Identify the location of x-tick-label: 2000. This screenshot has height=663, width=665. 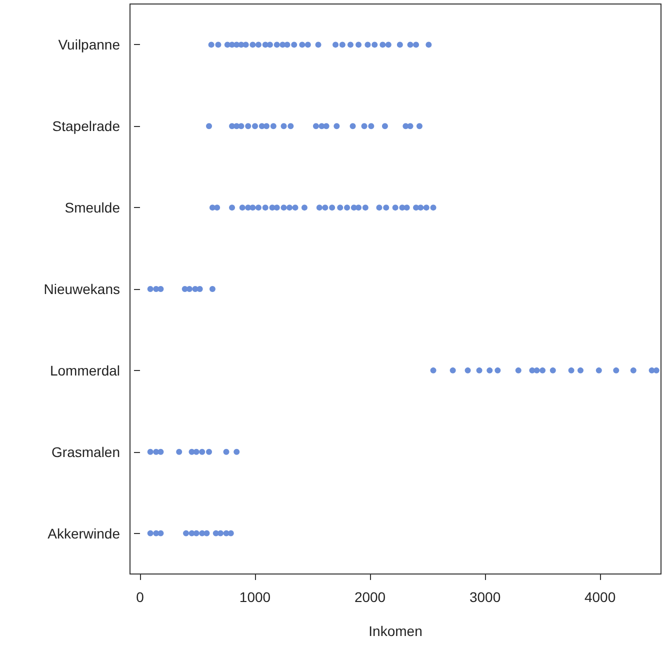
(370, 597).